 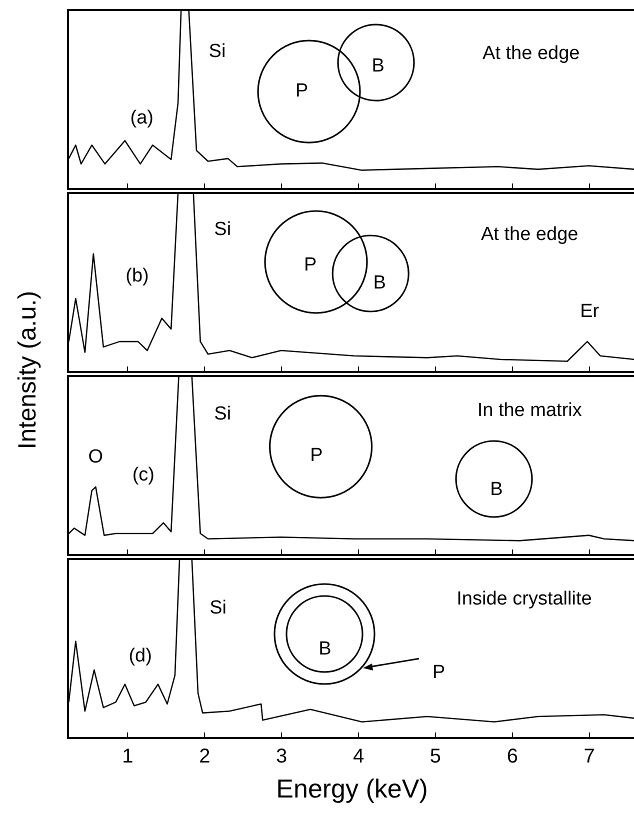 What do you see at coordinates (436, 757) in the screenshot?
I see `x-tick-label: 5` at bounding box center [436, 757].